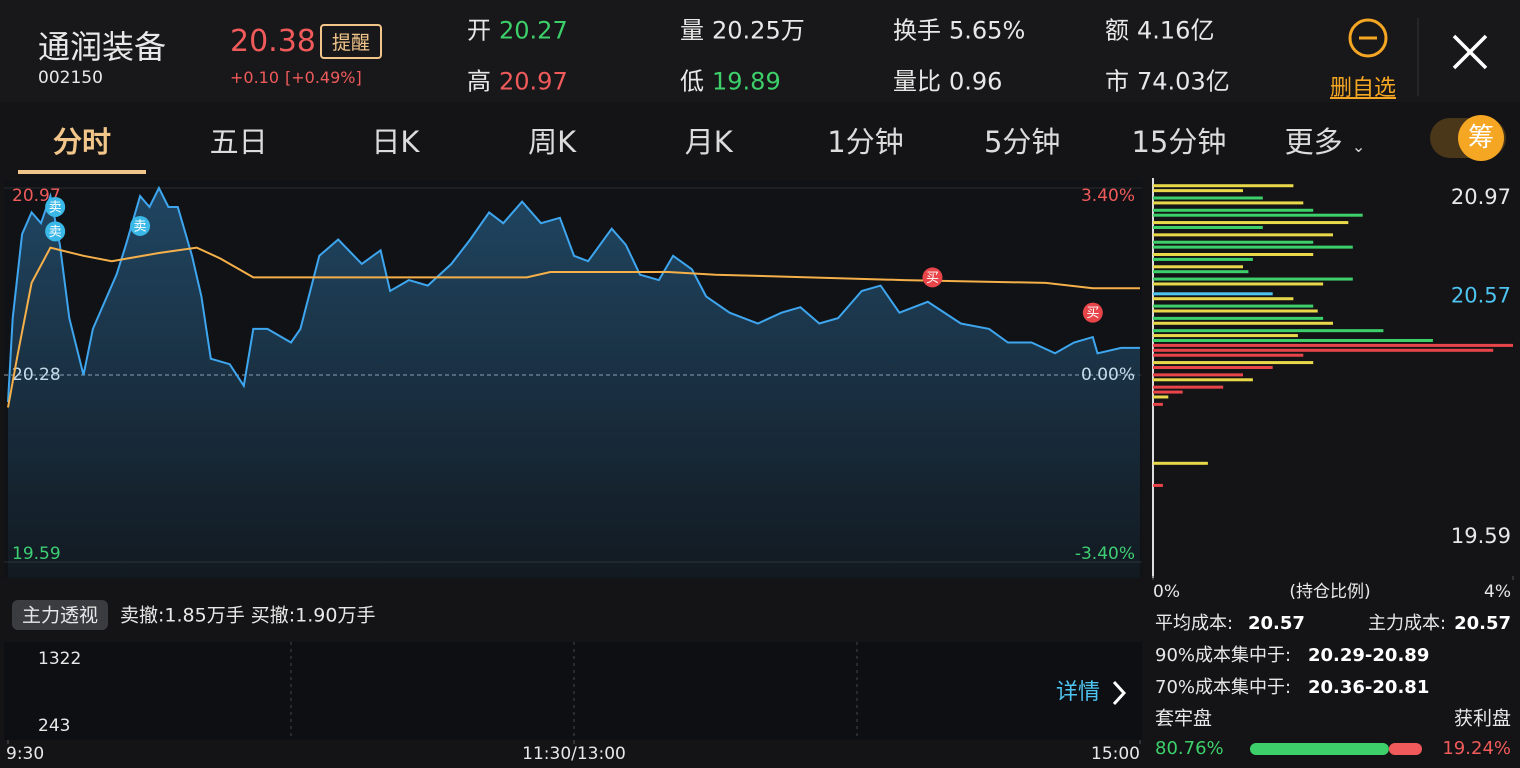 The image size is (1520, 768). What do you see at coordinates (552, 142) in the screenshot?
I see `tab: 周K` at bounding box center [552, 142].